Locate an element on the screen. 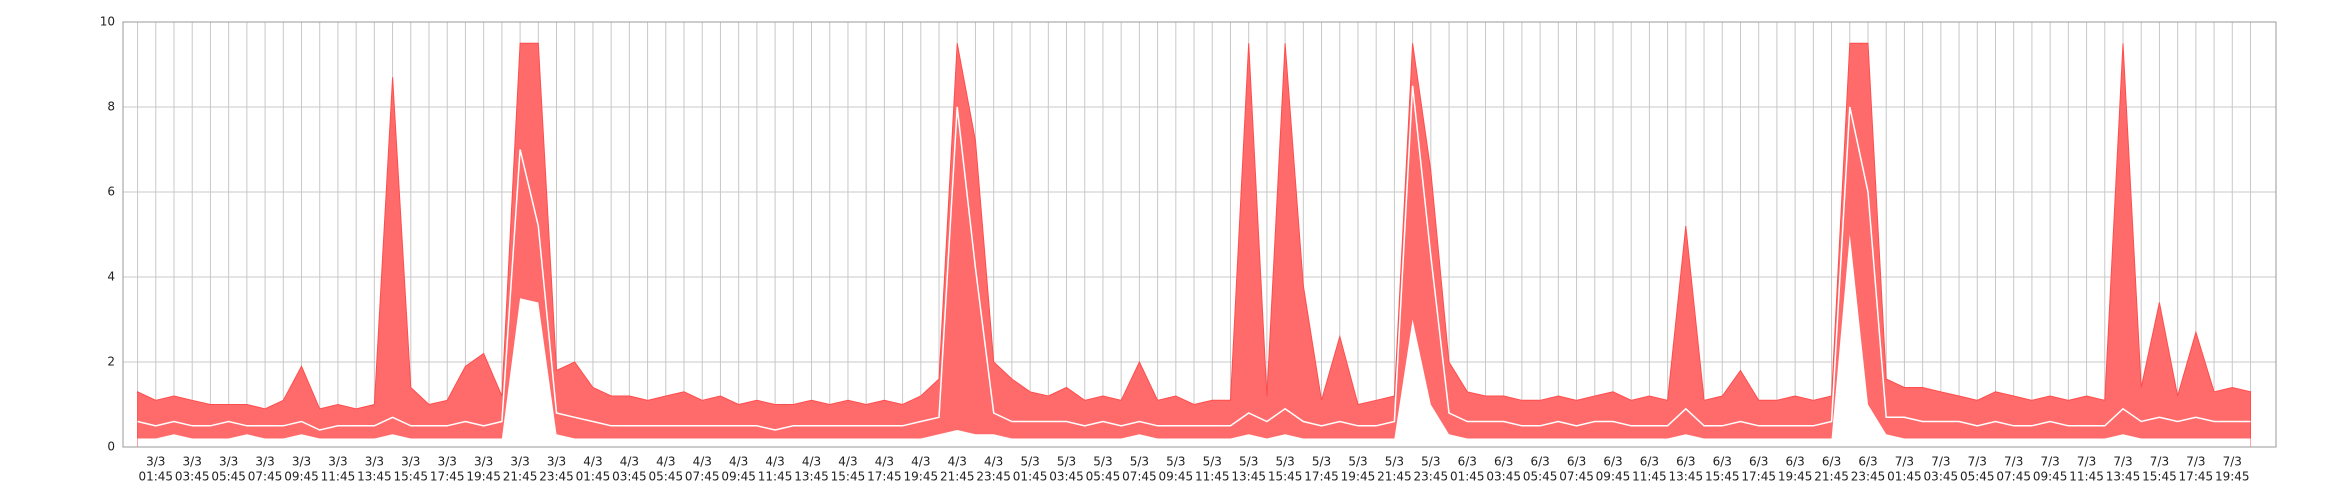 This screenshot has height=500, width=2340. y-tick-label: 6 is located at coordinates (111, 192).